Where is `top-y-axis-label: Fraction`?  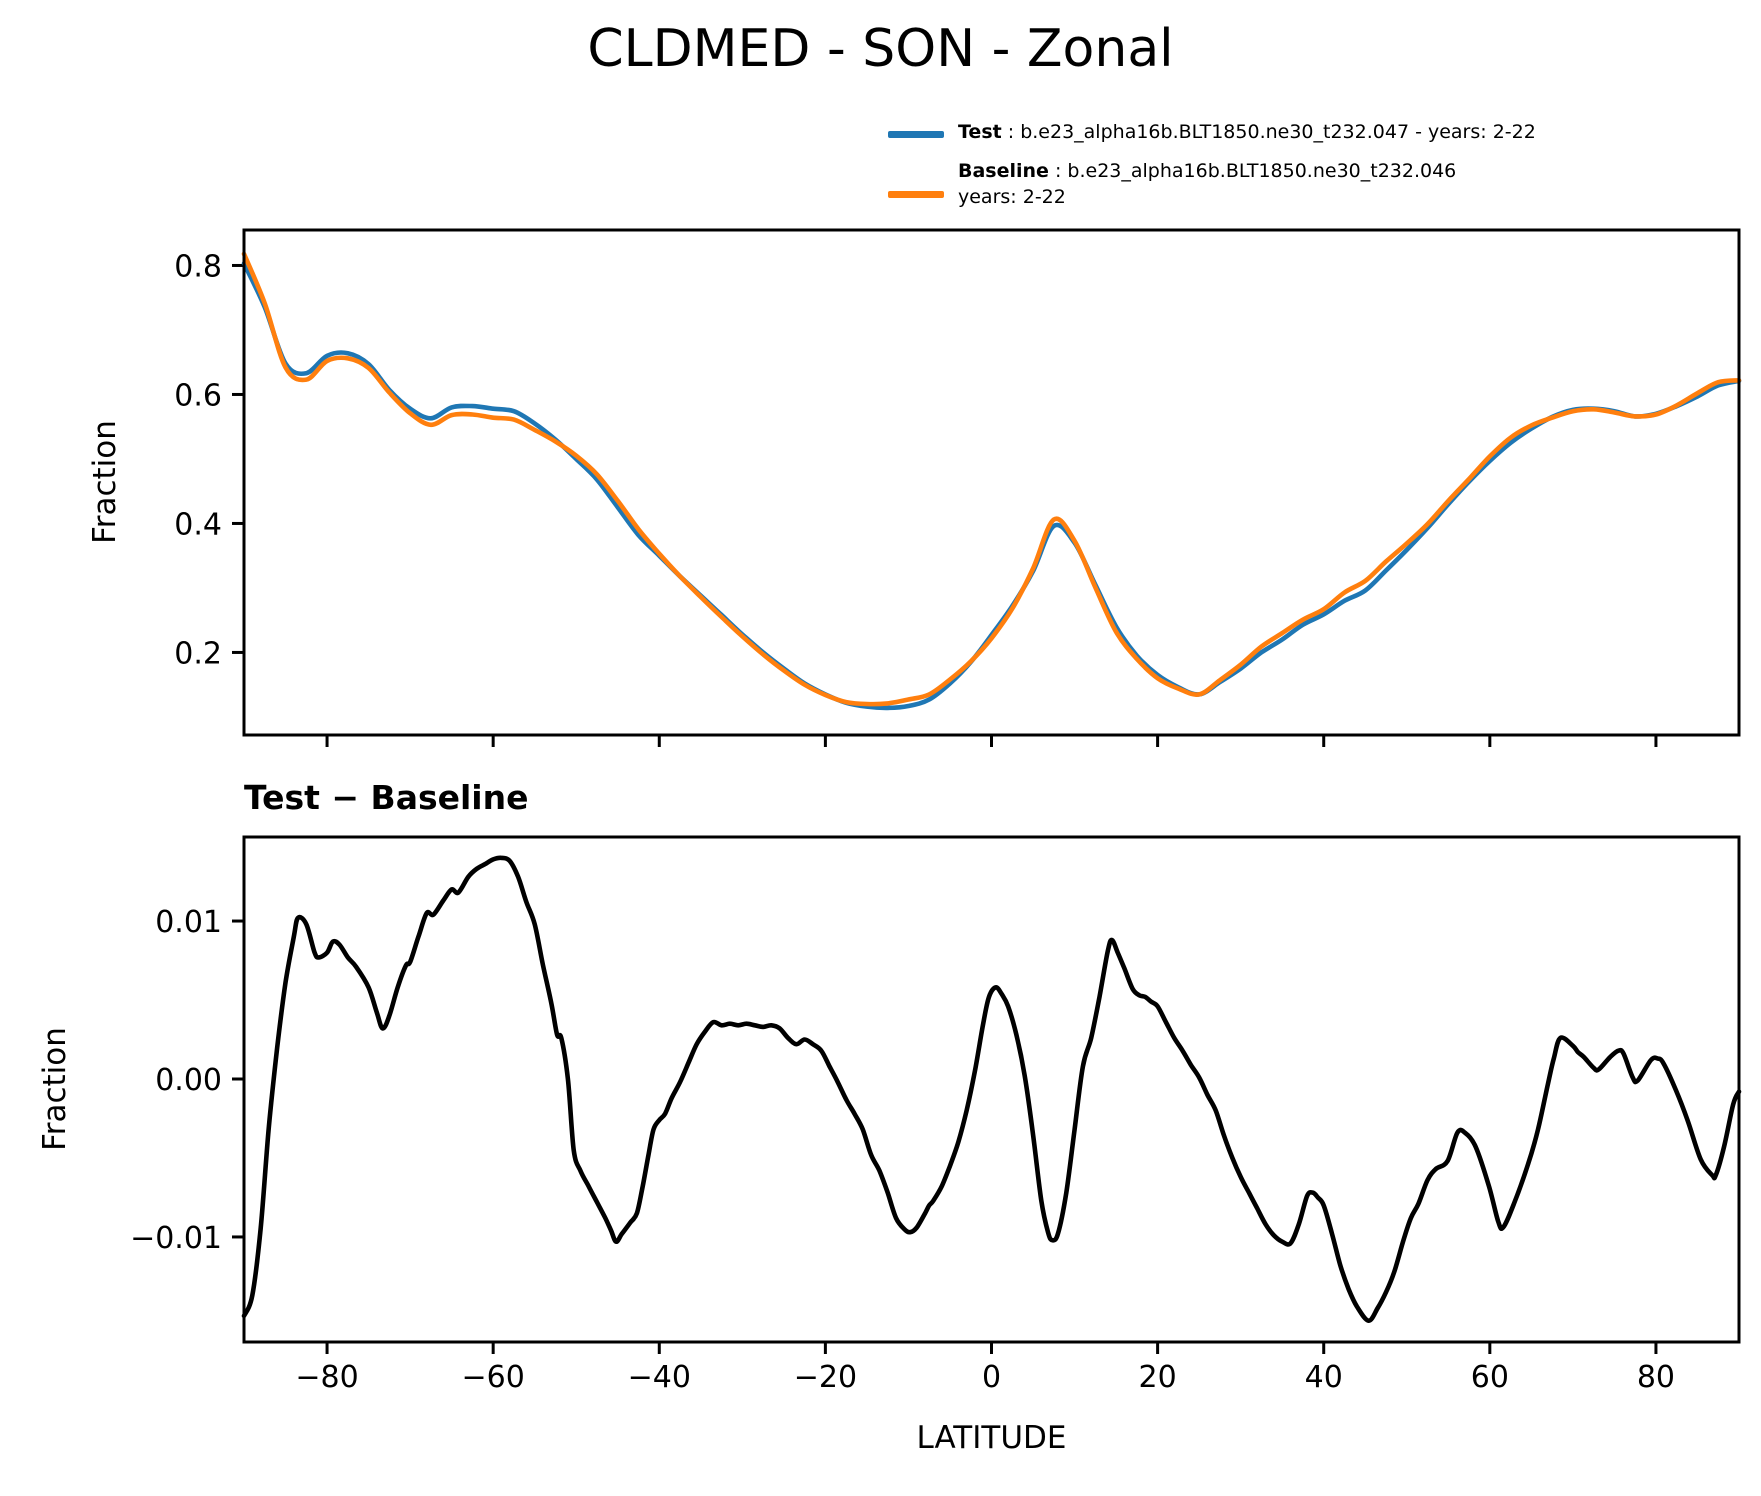 top-y-axis-label: Fraction is located at coordinates (105, 482).